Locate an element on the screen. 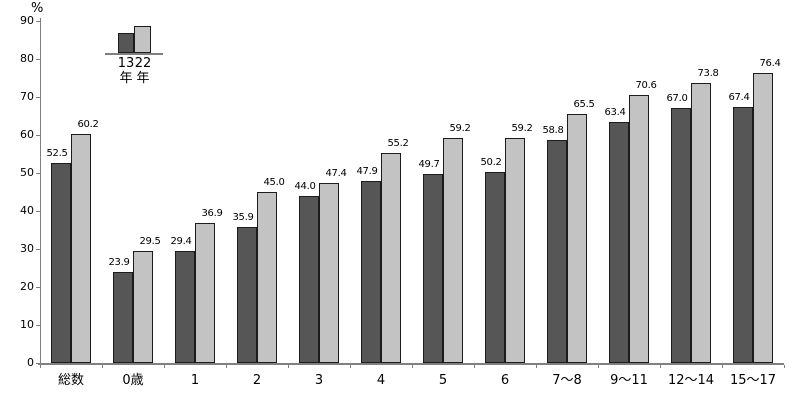 The width and height of the screenshot is (800, 408). category-label: 7〜8 is located at coordinates (567, 380).